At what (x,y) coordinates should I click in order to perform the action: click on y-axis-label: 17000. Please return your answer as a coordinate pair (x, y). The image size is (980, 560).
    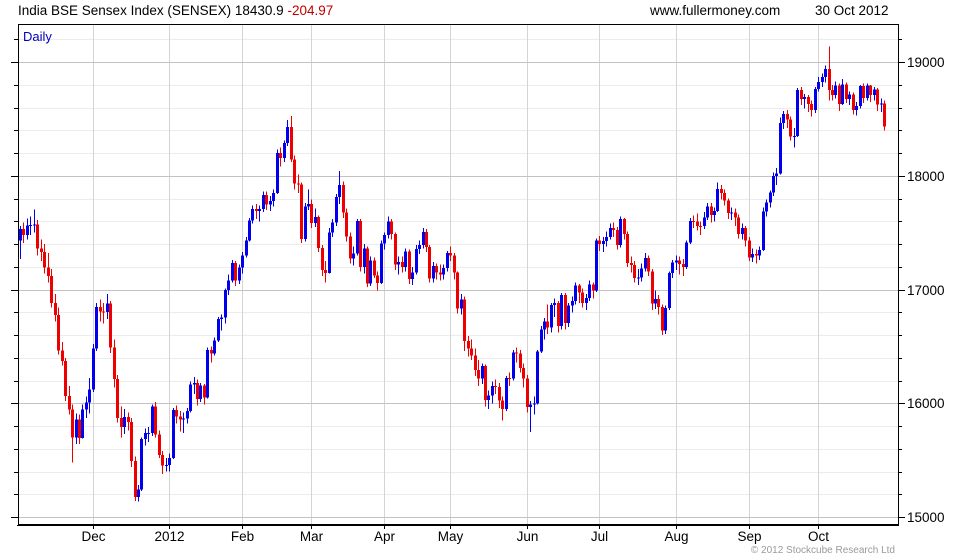
    Looking at the image, I should click on (926, 290).